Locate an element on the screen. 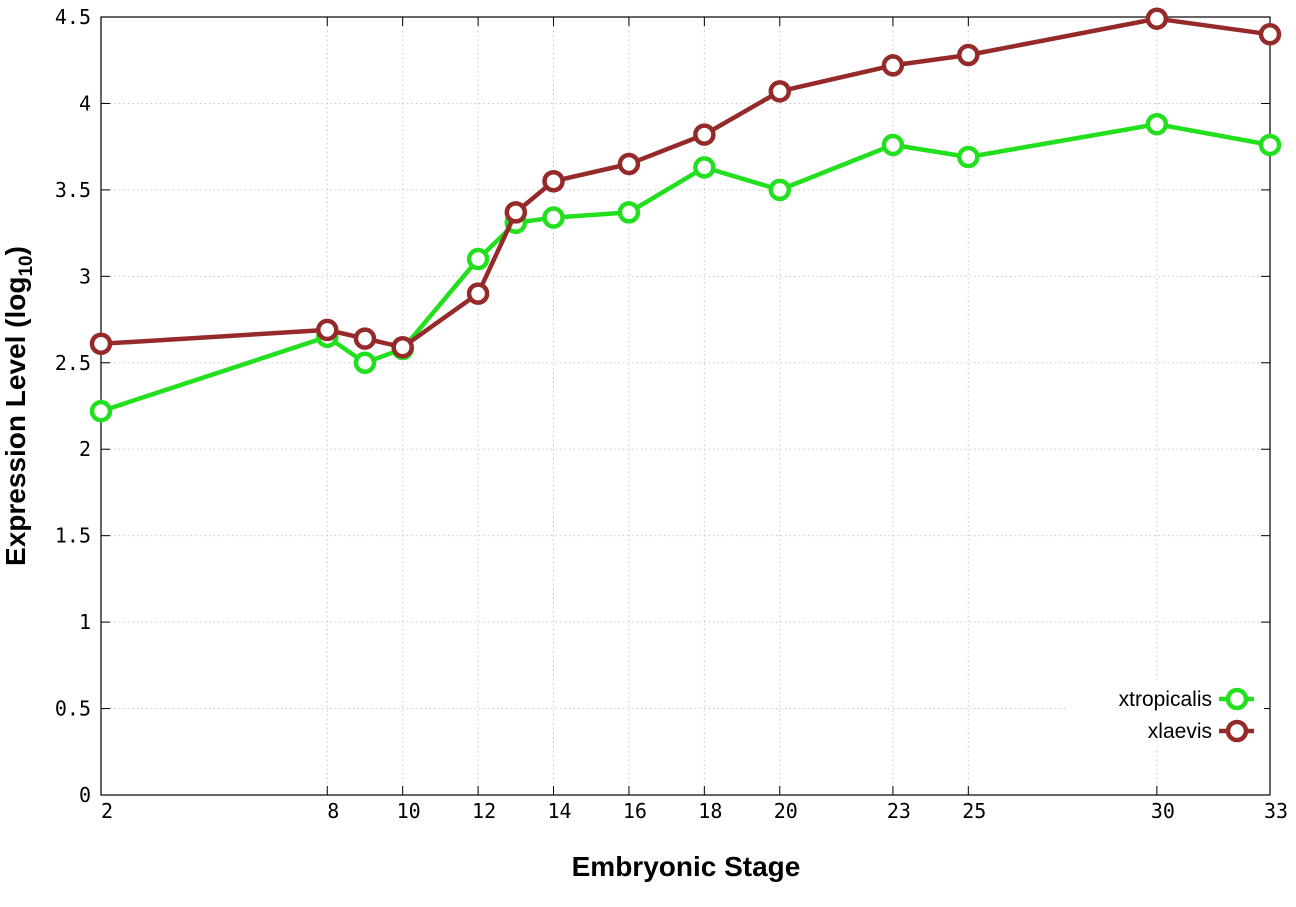 This screenshot has height=907, width=1296. x-tick-label: 8 is located at coordinates (333, 811).